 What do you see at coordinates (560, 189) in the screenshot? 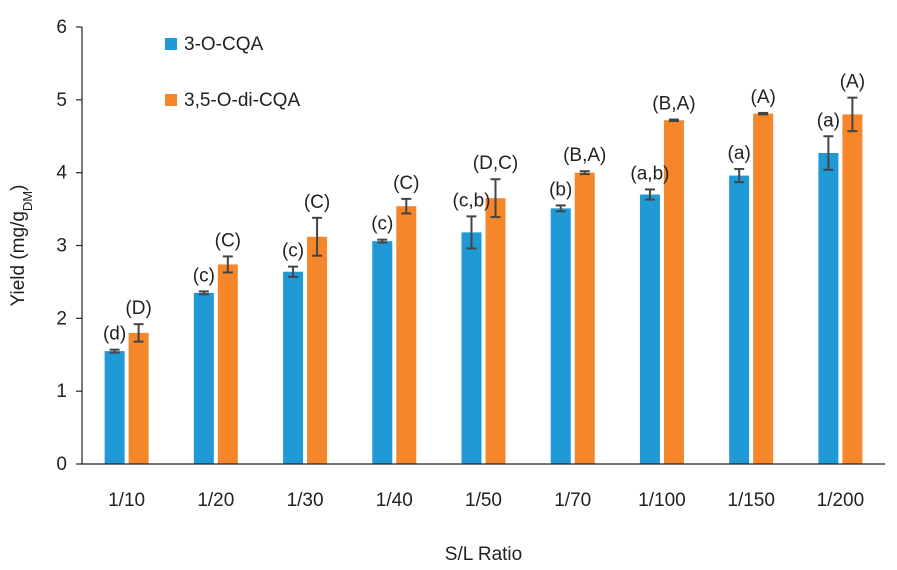
I see `significance-label: (b)` at bounding box center [560, 189].